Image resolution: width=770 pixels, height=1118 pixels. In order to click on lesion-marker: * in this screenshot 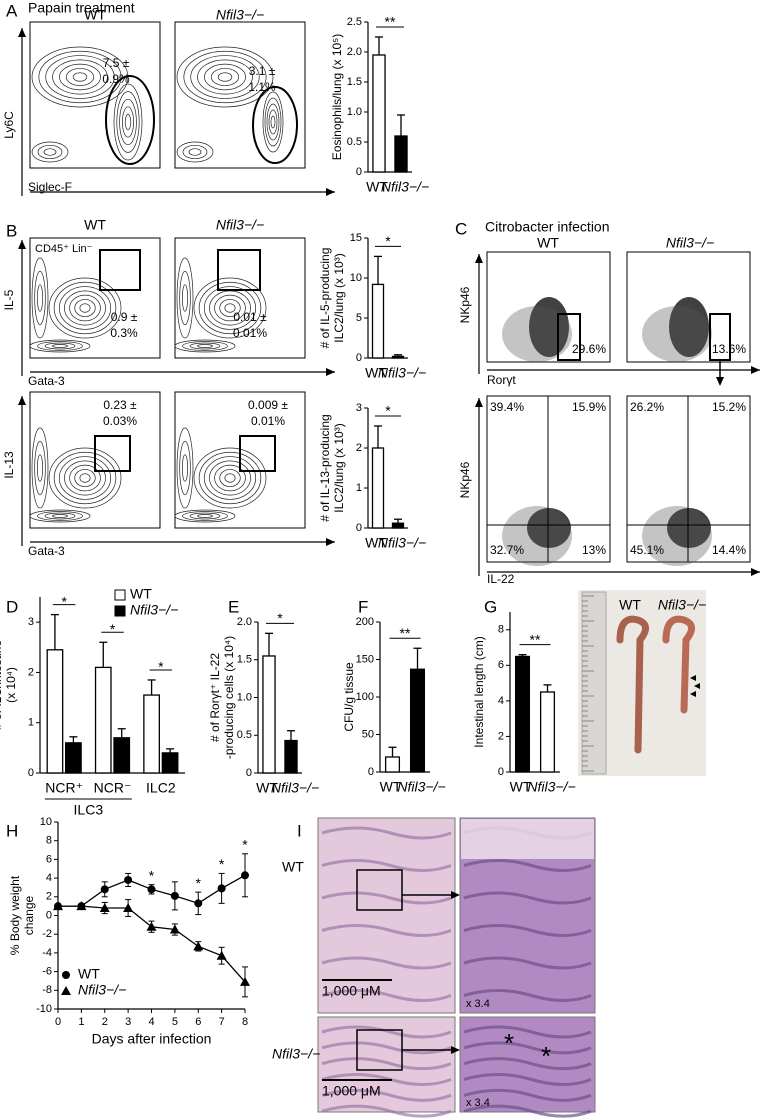, I will do `click(546, 1056)`.